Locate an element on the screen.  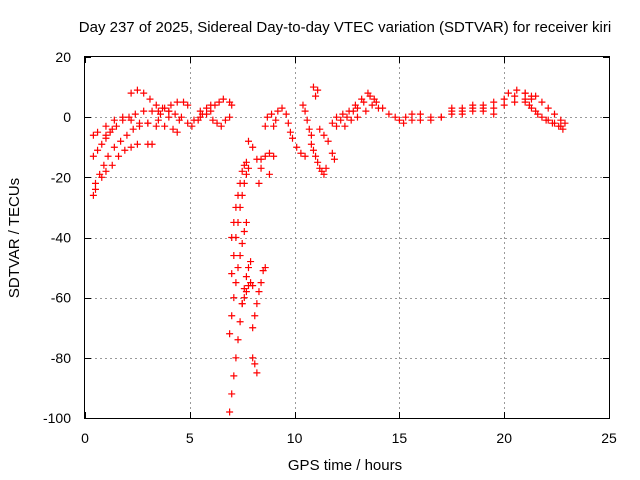
x-tick-label: 0 is located at coordinates (85, 438).